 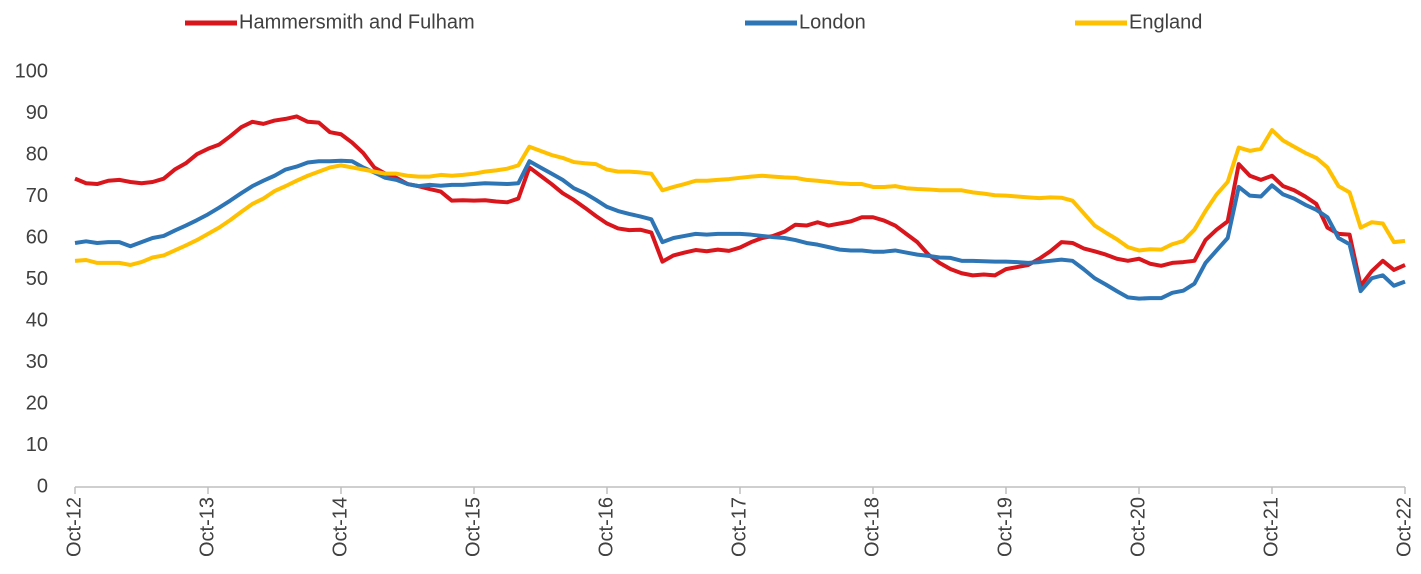 What do you see at coordinates (1404, 527) in the screenshot?
I see `x-tick-label: Oct-22` at bounding box center [1404, 527].